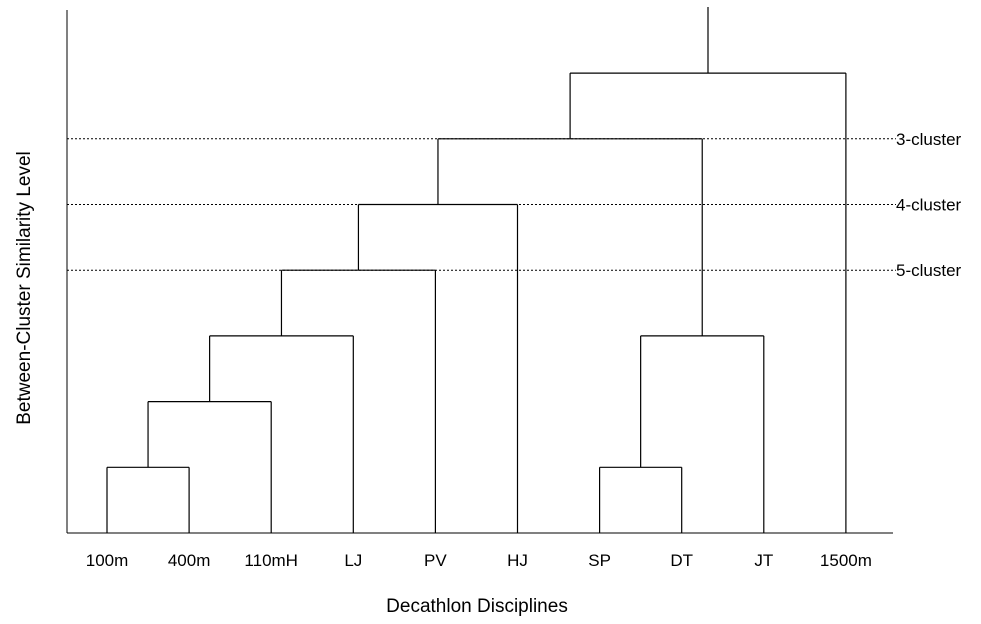  What do you see at coordinates (24, 288) in the screenshot?
I see `y-axis-title: Between-Cluster Similarity Level` at bounding box center [24, 288].